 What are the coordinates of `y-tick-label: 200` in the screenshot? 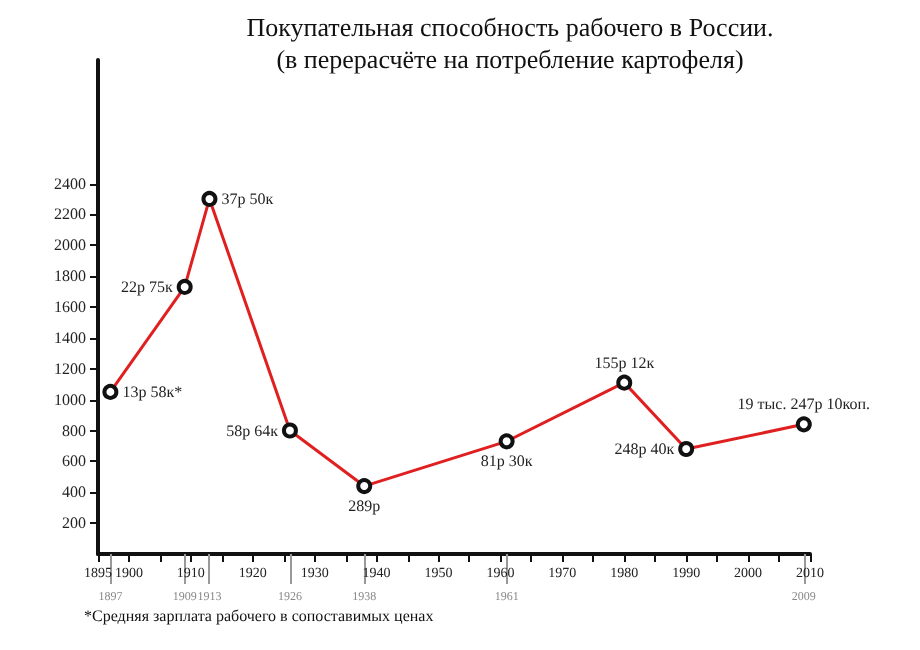 It's located at (74, 523).